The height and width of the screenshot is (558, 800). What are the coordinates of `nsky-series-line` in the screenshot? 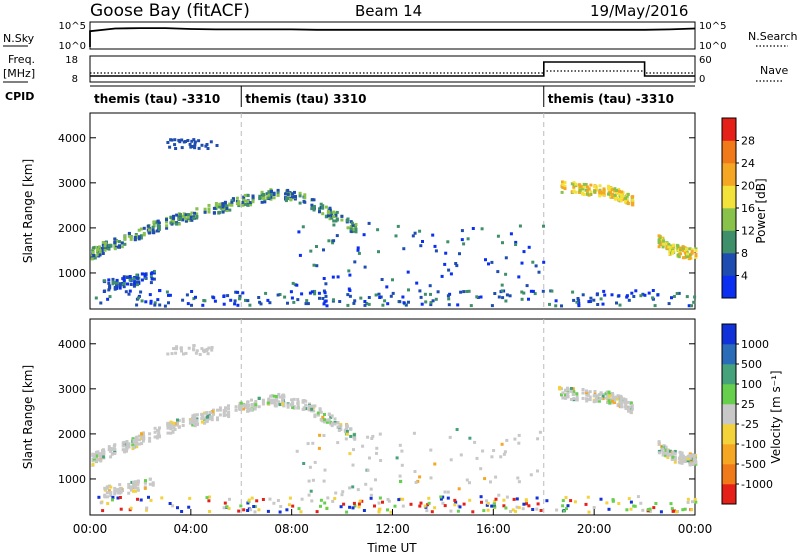 It's located at (392, 37).